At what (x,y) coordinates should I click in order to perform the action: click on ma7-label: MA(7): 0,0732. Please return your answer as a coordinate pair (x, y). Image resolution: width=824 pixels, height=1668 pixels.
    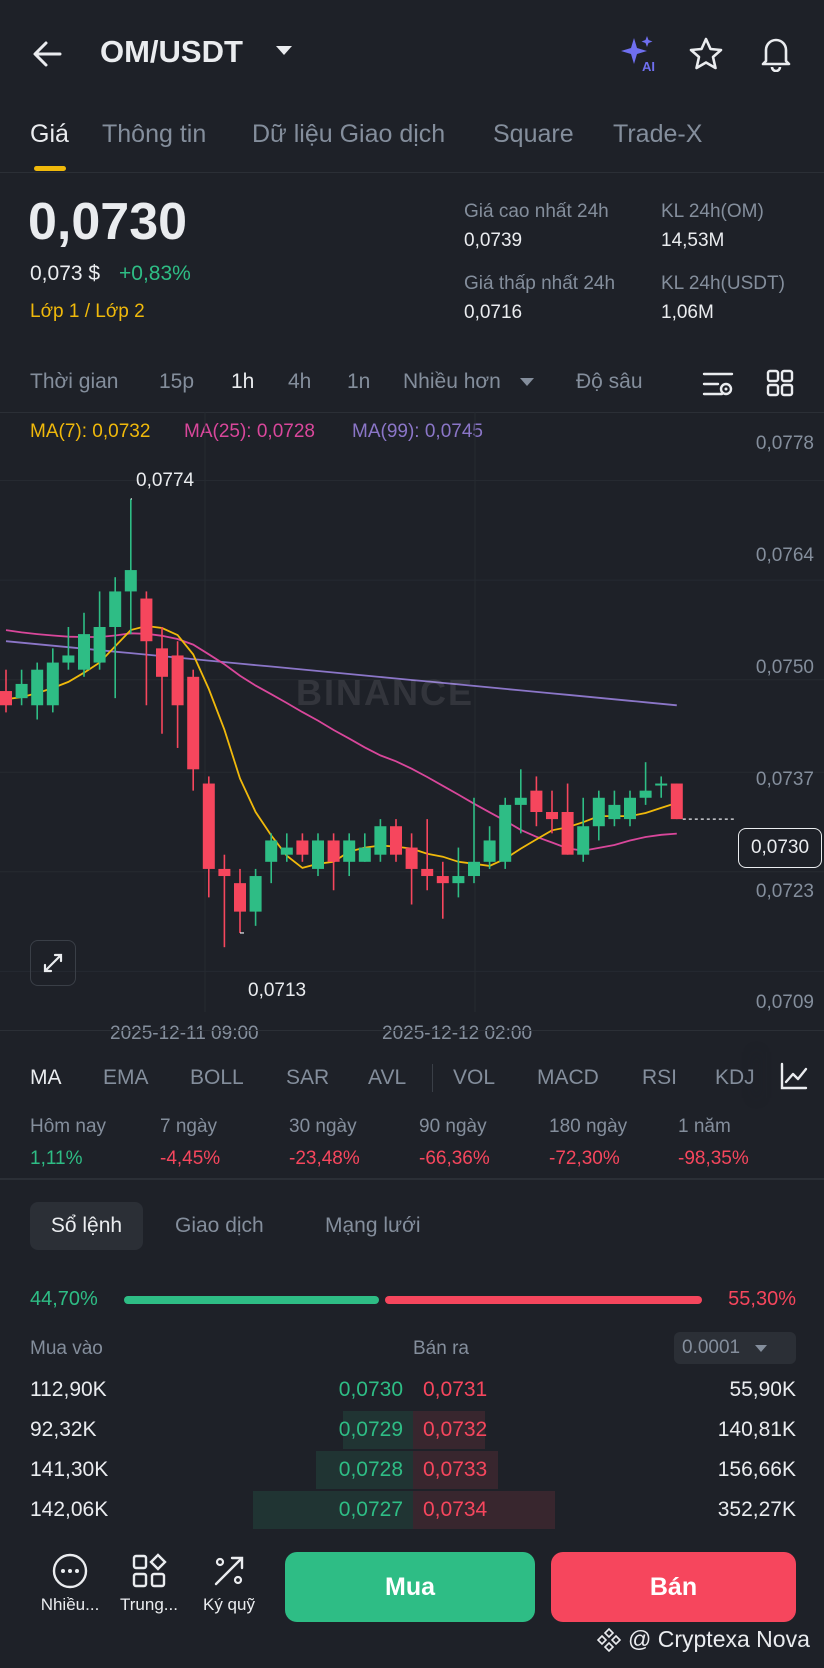
    Looking at the image, I should click on (90, 431).